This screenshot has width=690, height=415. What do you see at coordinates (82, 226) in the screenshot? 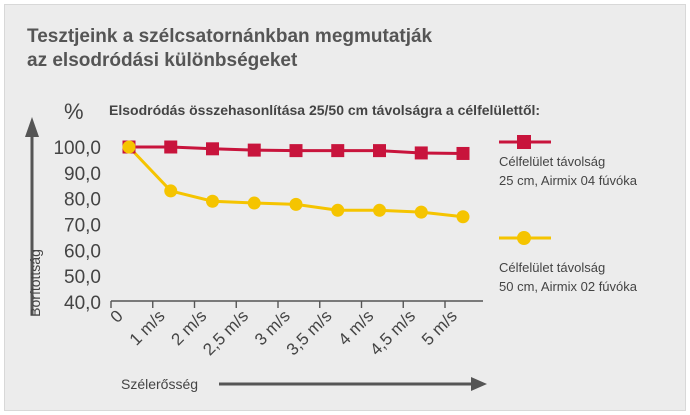
I see `y-tick-label: 70,0` at bounding box center [82, 226].